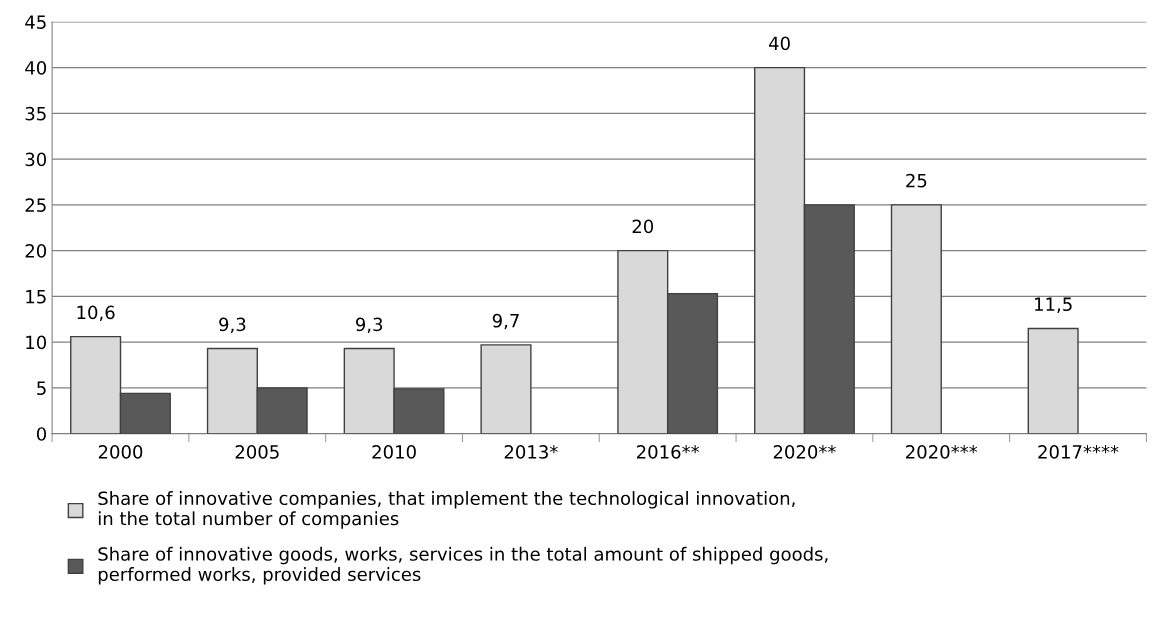  Describe the element at coordinates (804, 452) in the screenshot. I see `x-tick-label: 2020**` at that location.